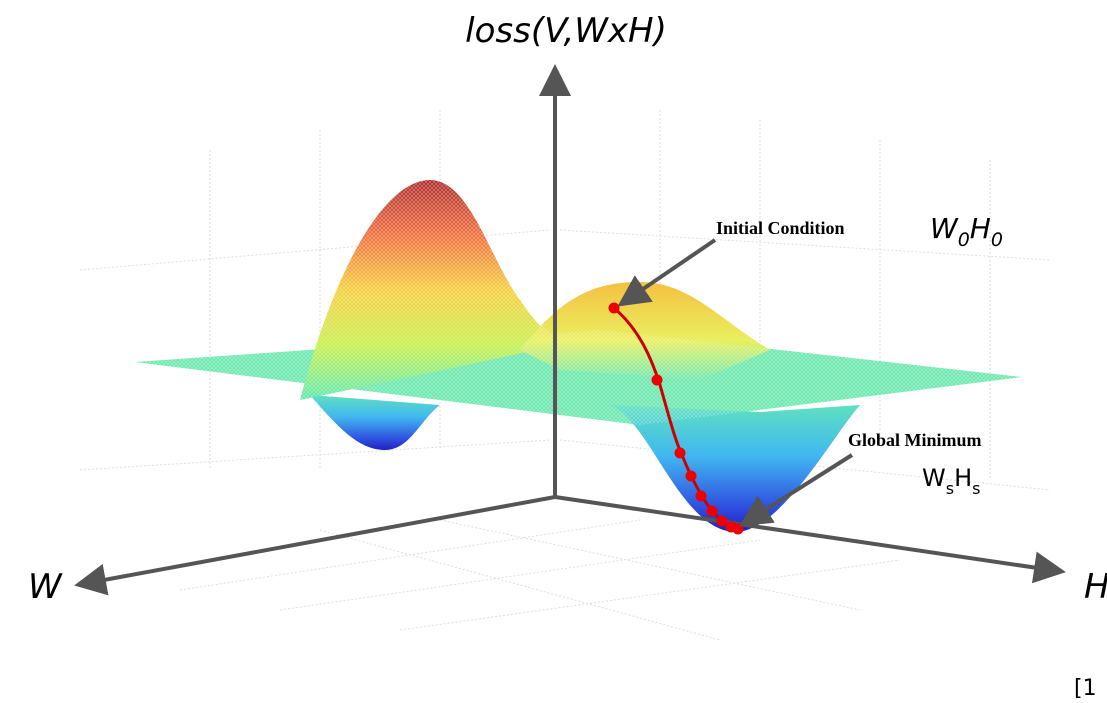 The height and width of the screenshot is (703, 1107). I want to click on annotation-label: Global Minimum, so click(915, 440).